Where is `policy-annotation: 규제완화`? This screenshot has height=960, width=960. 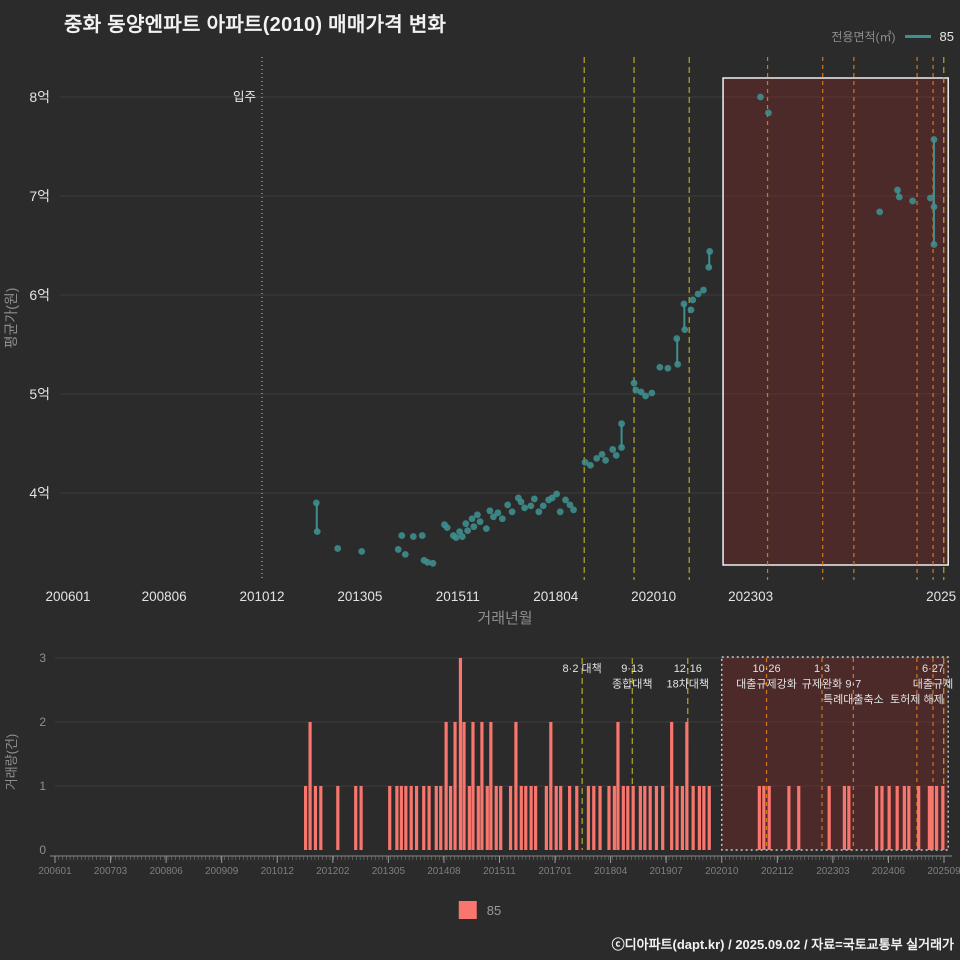
policy-annotation: 규제완화 is located at coordinates (822, 684).